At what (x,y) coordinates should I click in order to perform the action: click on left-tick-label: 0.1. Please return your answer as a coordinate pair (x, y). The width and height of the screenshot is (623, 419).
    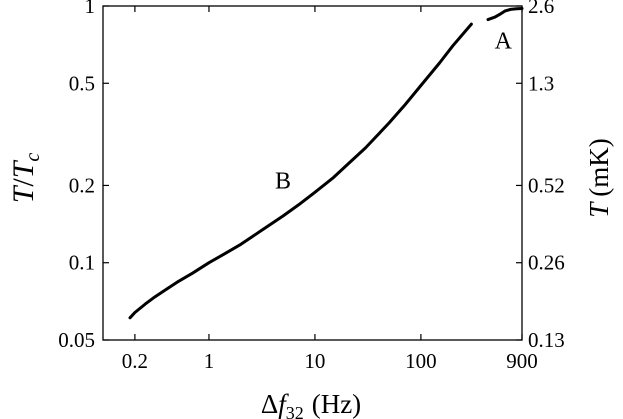
    Looking at the image, I should click on (82, 263).